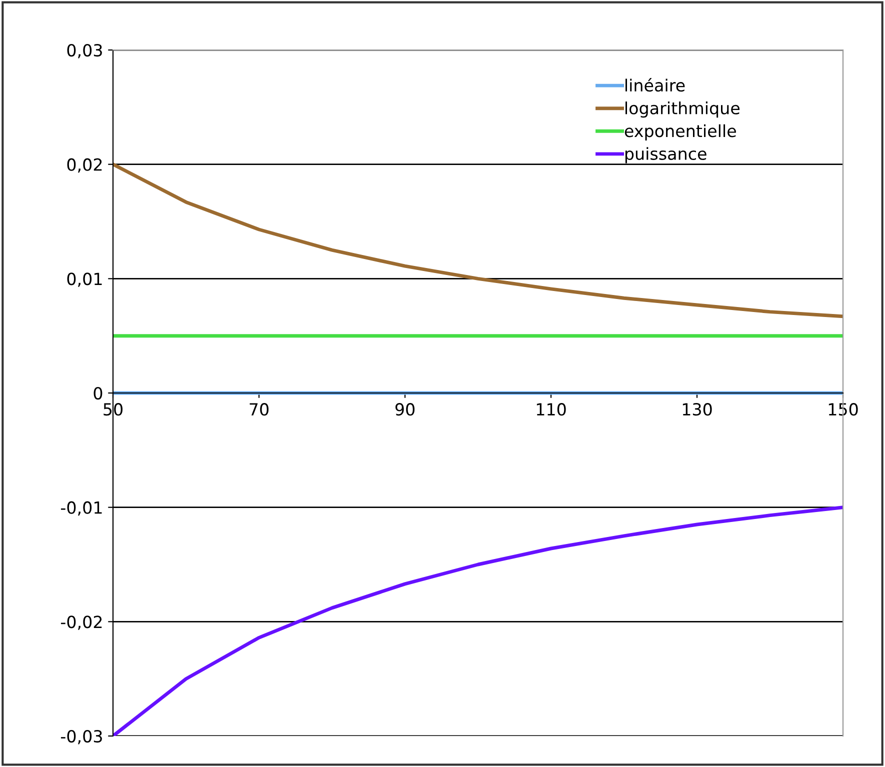 This screenshot has width=885, height=767. I want to click on y-tick-label: 0,01, so click(84, 279).